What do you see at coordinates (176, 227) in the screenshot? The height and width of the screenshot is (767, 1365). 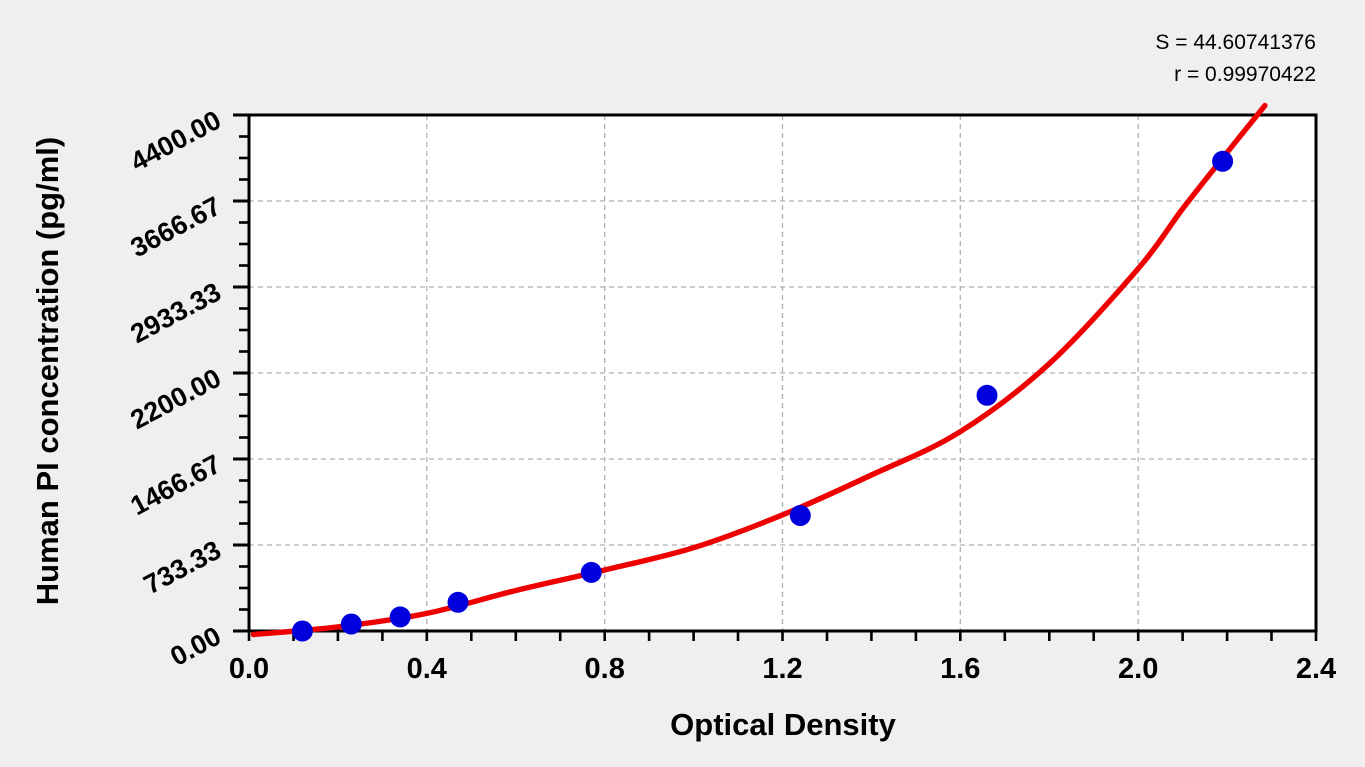 I see `y-tick-label: 3666.67` at bounding box center [176, 227].